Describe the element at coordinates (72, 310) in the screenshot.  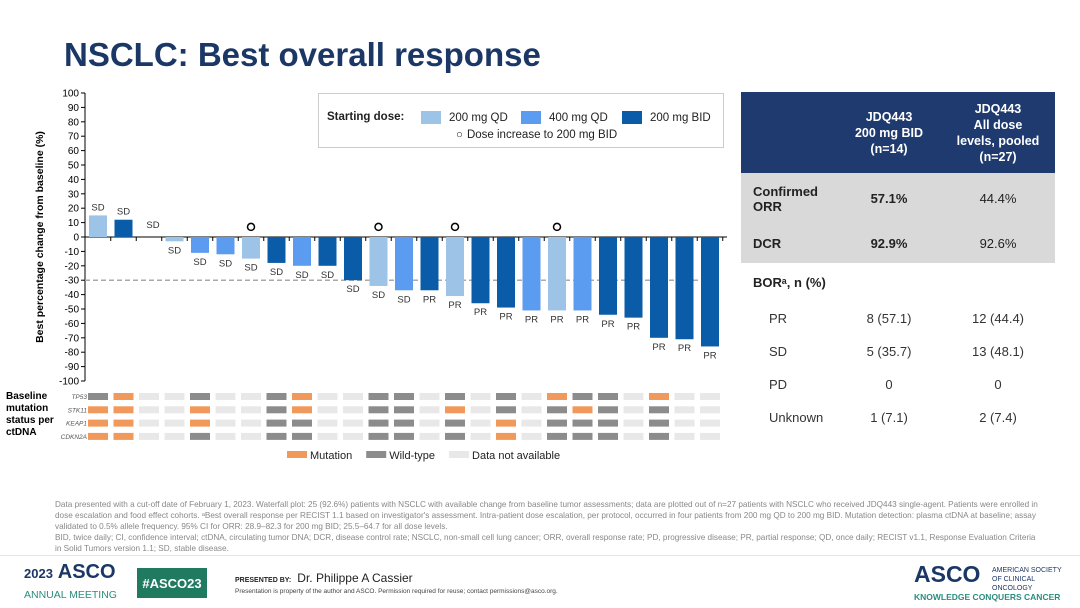
I see `y-tick-label: -50` at that location.